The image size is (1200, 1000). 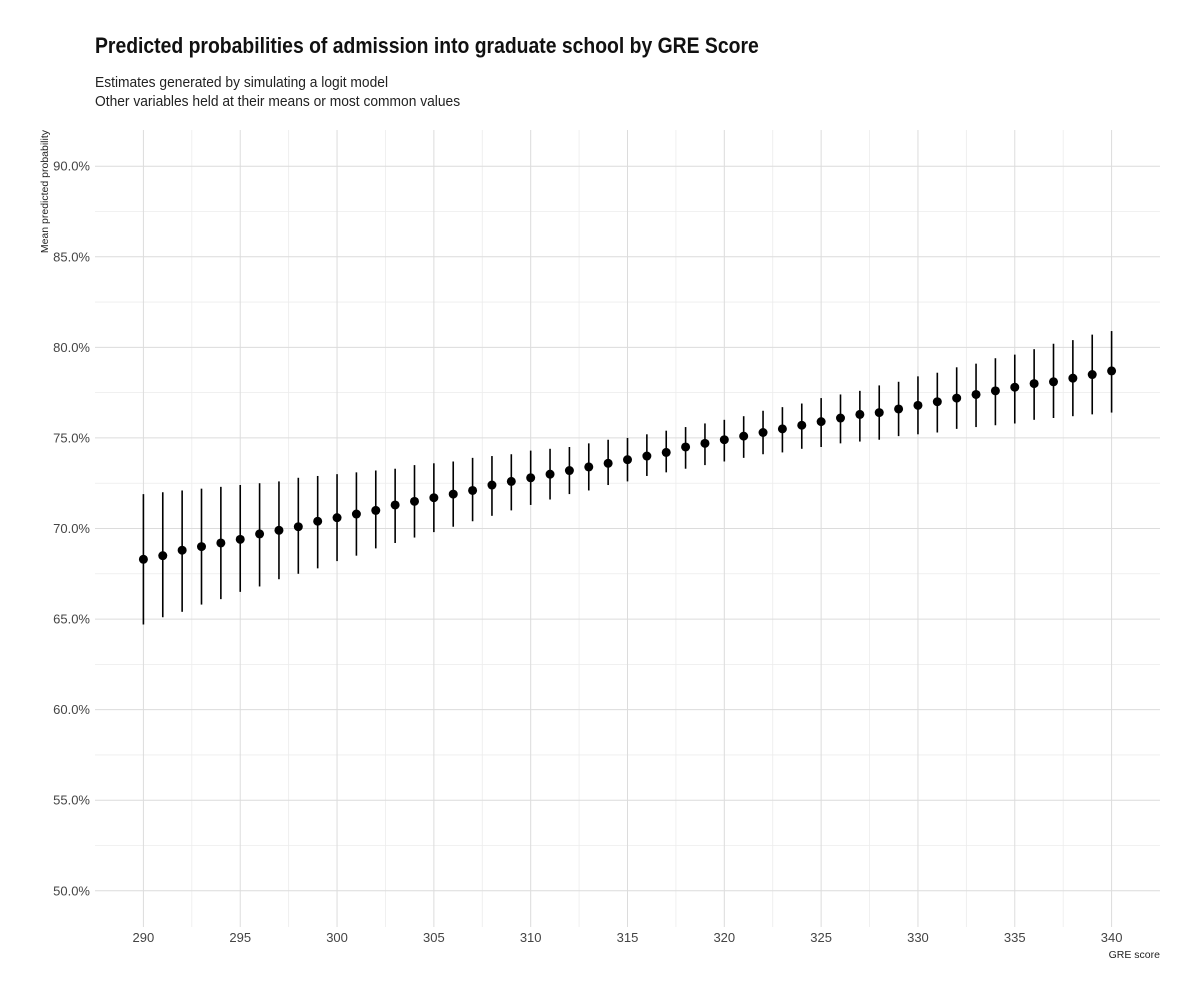 What do you see at coordinates (71, 709) in the screenshot?
I see `y-tick-label: 60.0%` at bounding box center [71, 709].